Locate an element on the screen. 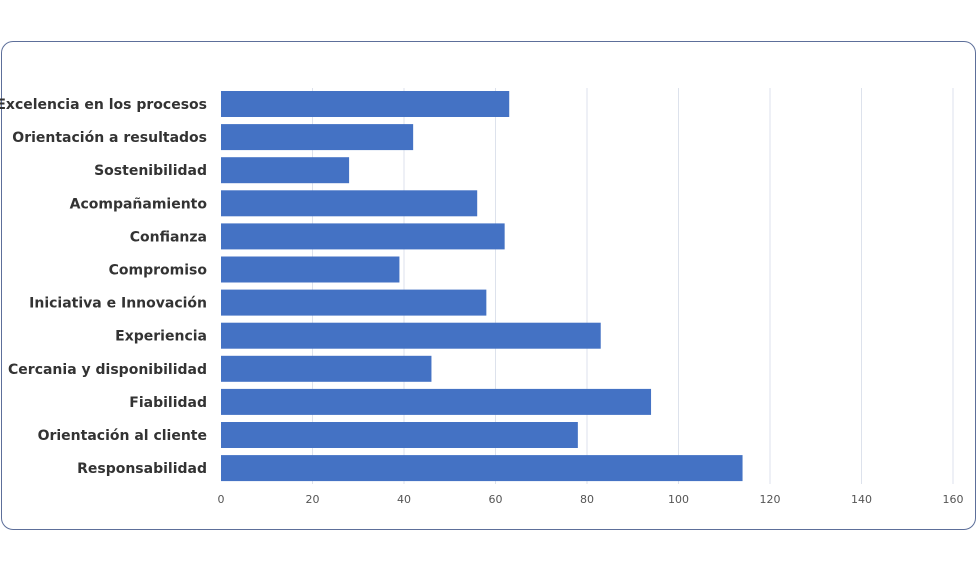 The height and width of the screenshot is (564, 979). x-tick-label: 40 is located at coordinates (404, 499).